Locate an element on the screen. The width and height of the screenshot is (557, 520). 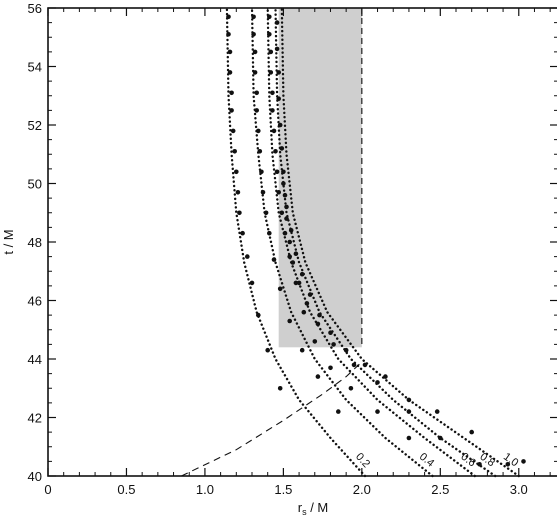
y-tick-label: 40 is located at coordinates (35, 476).